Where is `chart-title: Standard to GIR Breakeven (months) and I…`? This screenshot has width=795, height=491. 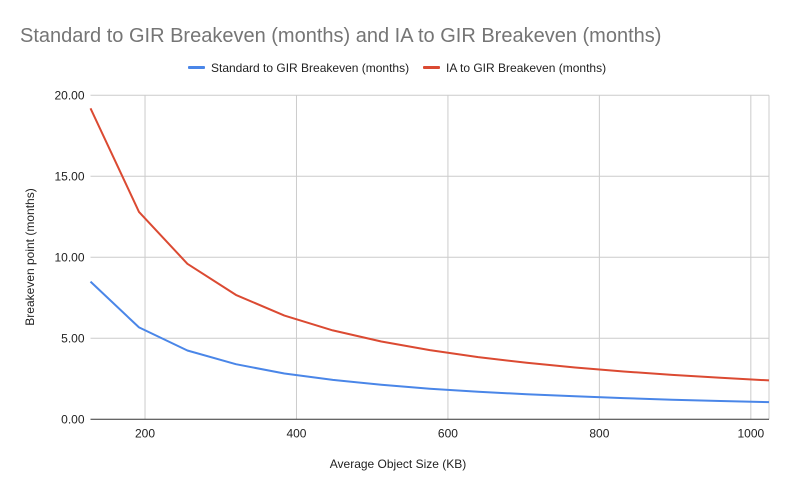
chart-title: Standard to GIR Breakeven (months) and I… is located at coordinates (340, 36).